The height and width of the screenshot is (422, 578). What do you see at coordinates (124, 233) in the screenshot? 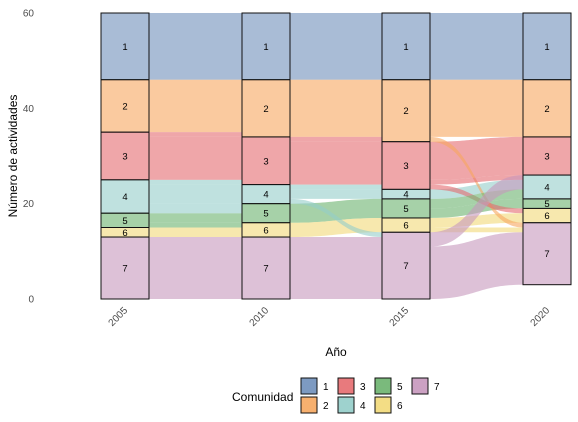
I see `stratum-label-2005-6: 6` at bounding box center [124, 233].